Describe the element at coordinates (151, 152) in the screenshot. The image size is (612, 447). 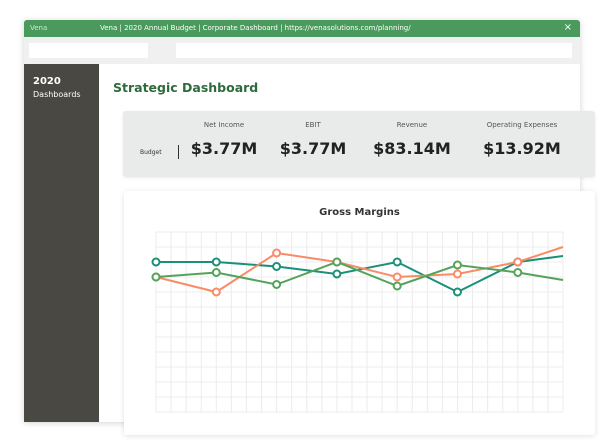
I see `kpi-row-label: Budget` at that location.